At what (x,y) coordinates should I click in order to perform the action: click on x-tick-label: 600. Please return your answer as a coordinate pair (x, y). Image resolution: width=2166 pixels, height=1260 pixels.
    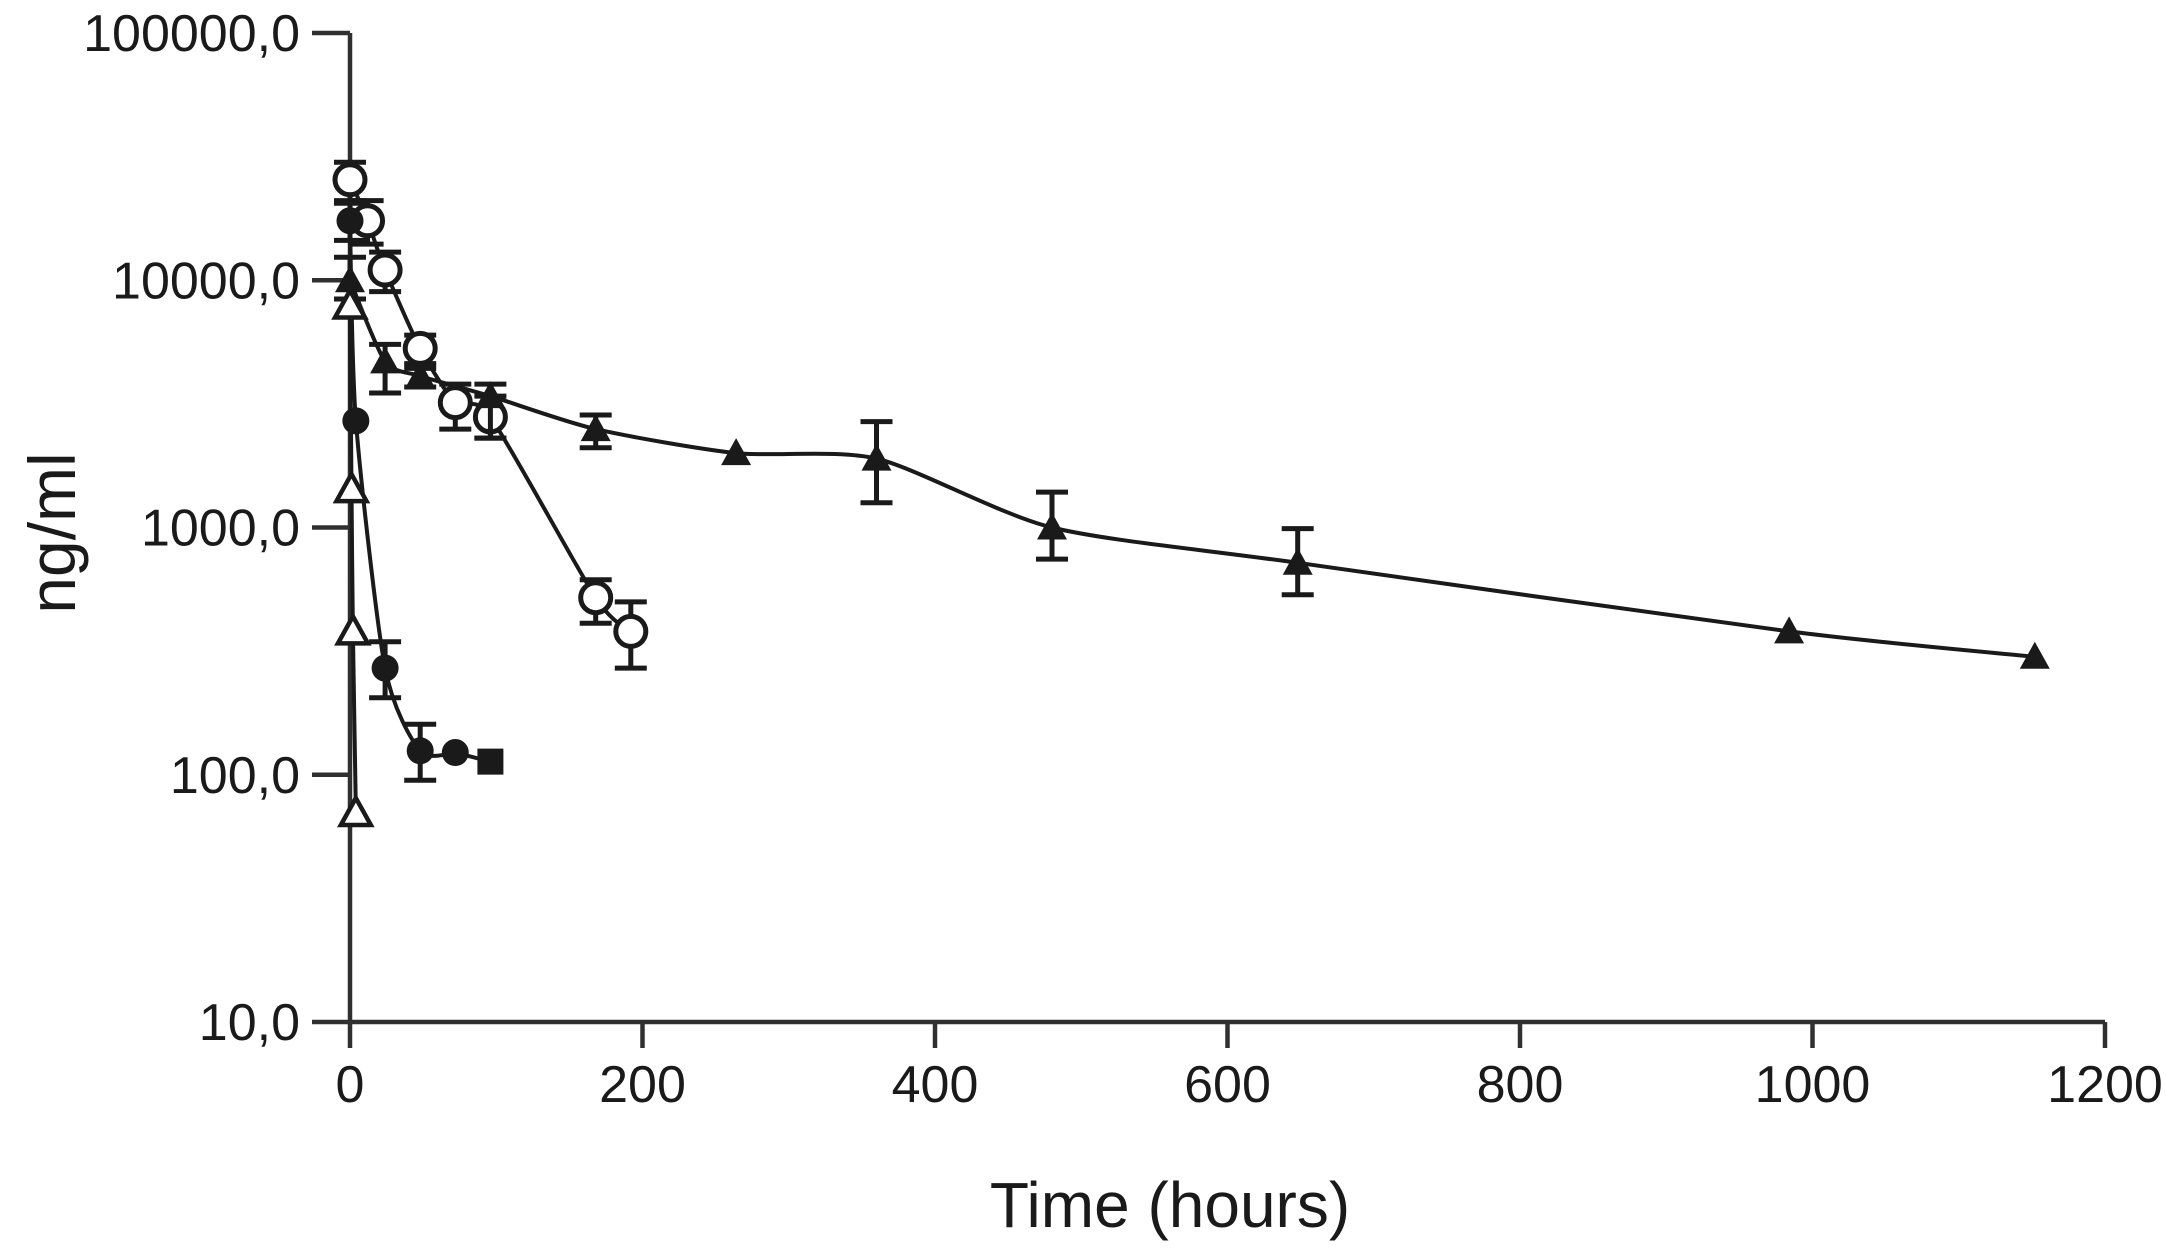
    Looking at the image, I should click on (1227, 1085).